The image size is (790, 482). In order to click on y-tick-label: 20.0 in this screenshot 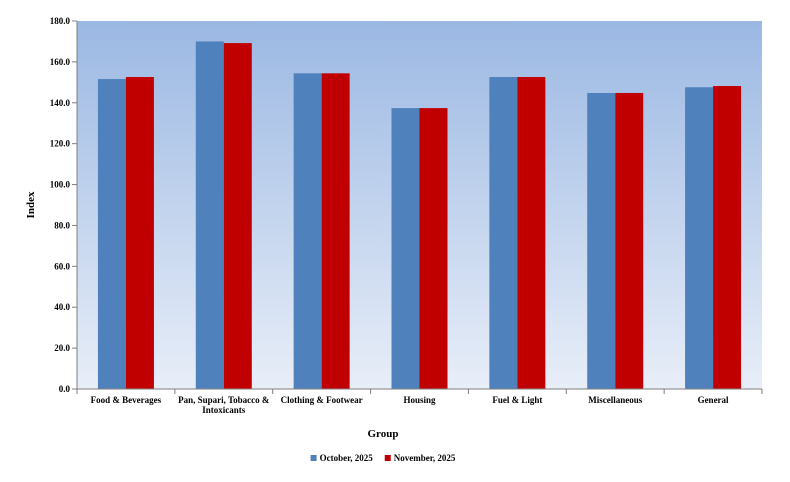, I will do `click(62, 348)`.